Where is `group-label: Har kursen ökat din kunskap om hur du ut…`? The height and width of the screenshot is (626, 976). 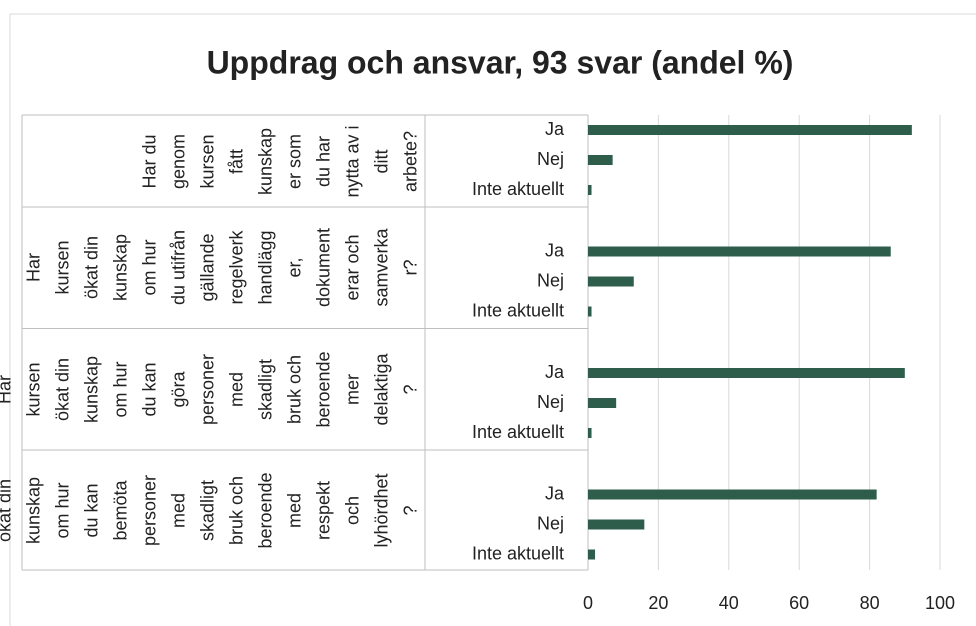 group-label: Har kursen ökat din kunskap om hur du ut… is located at coordinates (221, 268).